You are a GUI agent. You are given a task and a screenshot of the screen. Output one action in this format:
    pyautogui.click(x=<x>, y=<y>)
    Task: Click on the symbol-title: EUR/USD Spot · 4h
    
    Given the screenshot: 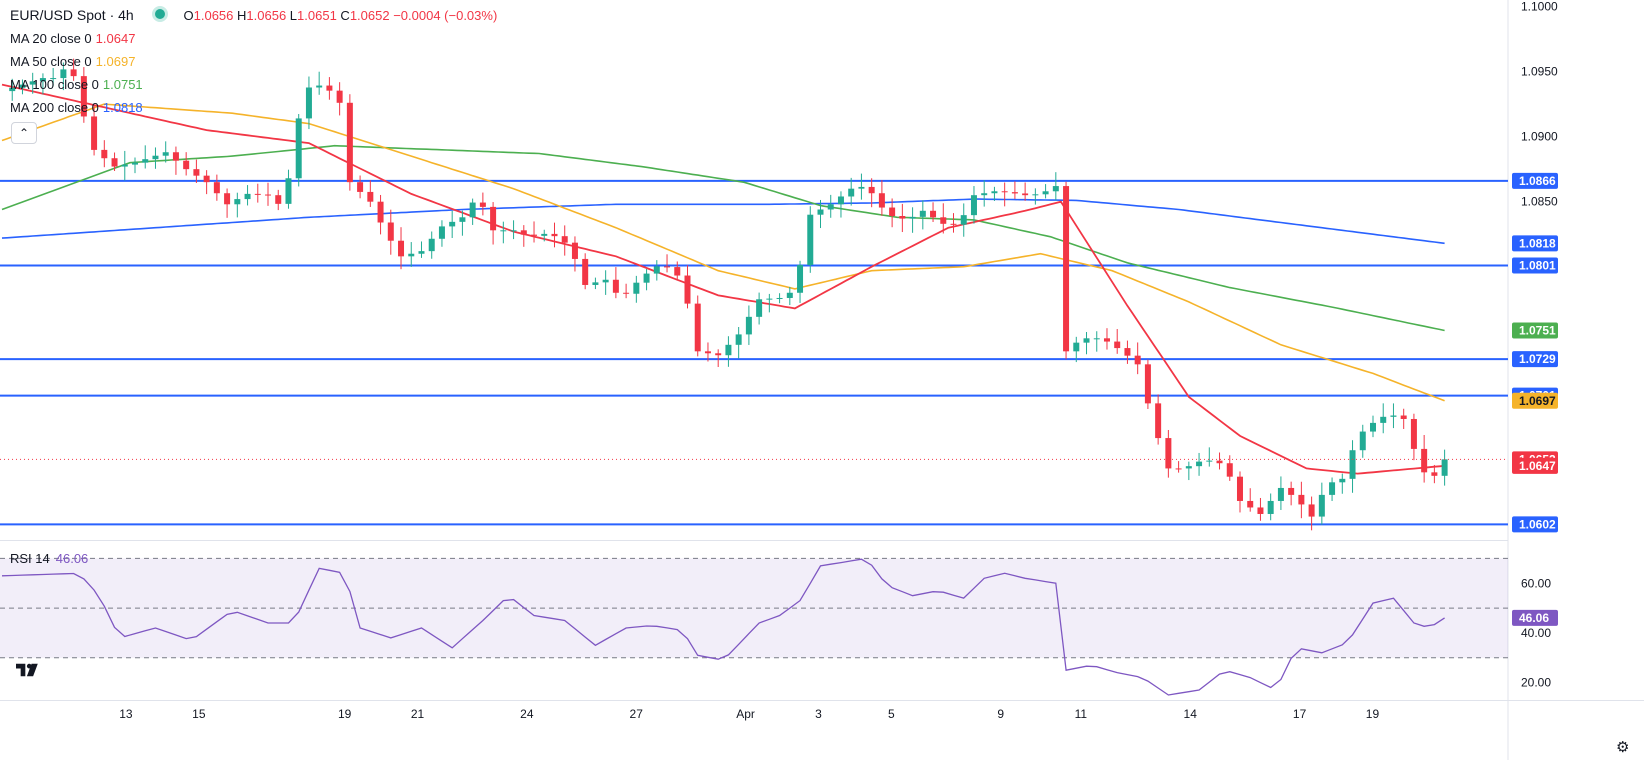 What is the action you would take?
    pyautogui.click(x=72, y=15)
    